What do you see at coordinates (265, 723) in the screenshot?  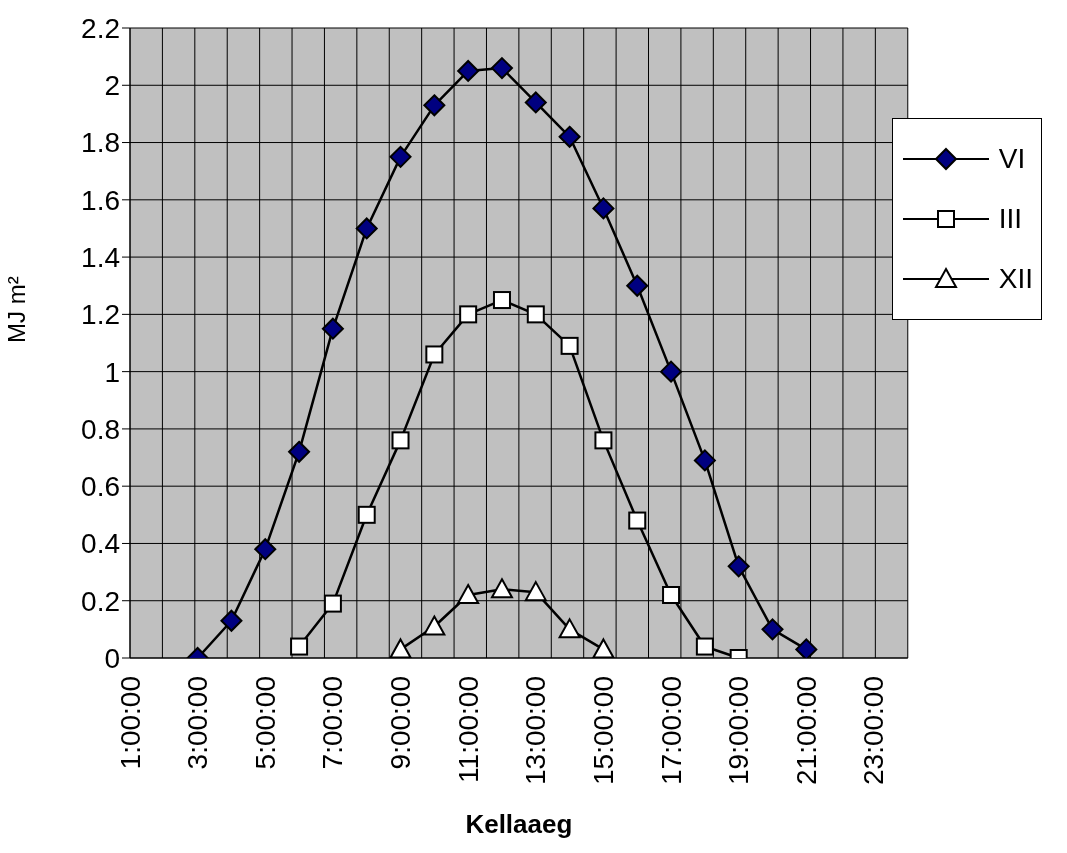 I see `x-tick-label: 5:00:00` at bounding box center [265, 723].